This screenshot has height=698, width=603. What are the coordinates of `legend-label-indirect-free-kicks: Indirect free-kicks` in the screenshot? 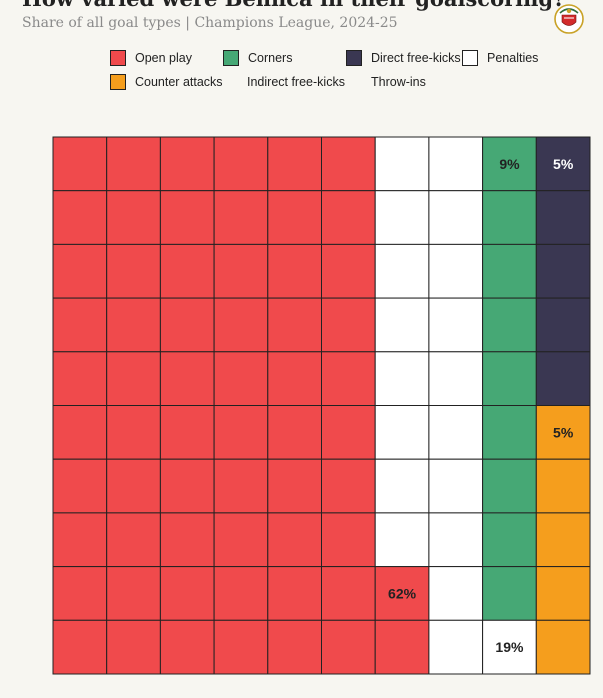 It's located at (296, 82).